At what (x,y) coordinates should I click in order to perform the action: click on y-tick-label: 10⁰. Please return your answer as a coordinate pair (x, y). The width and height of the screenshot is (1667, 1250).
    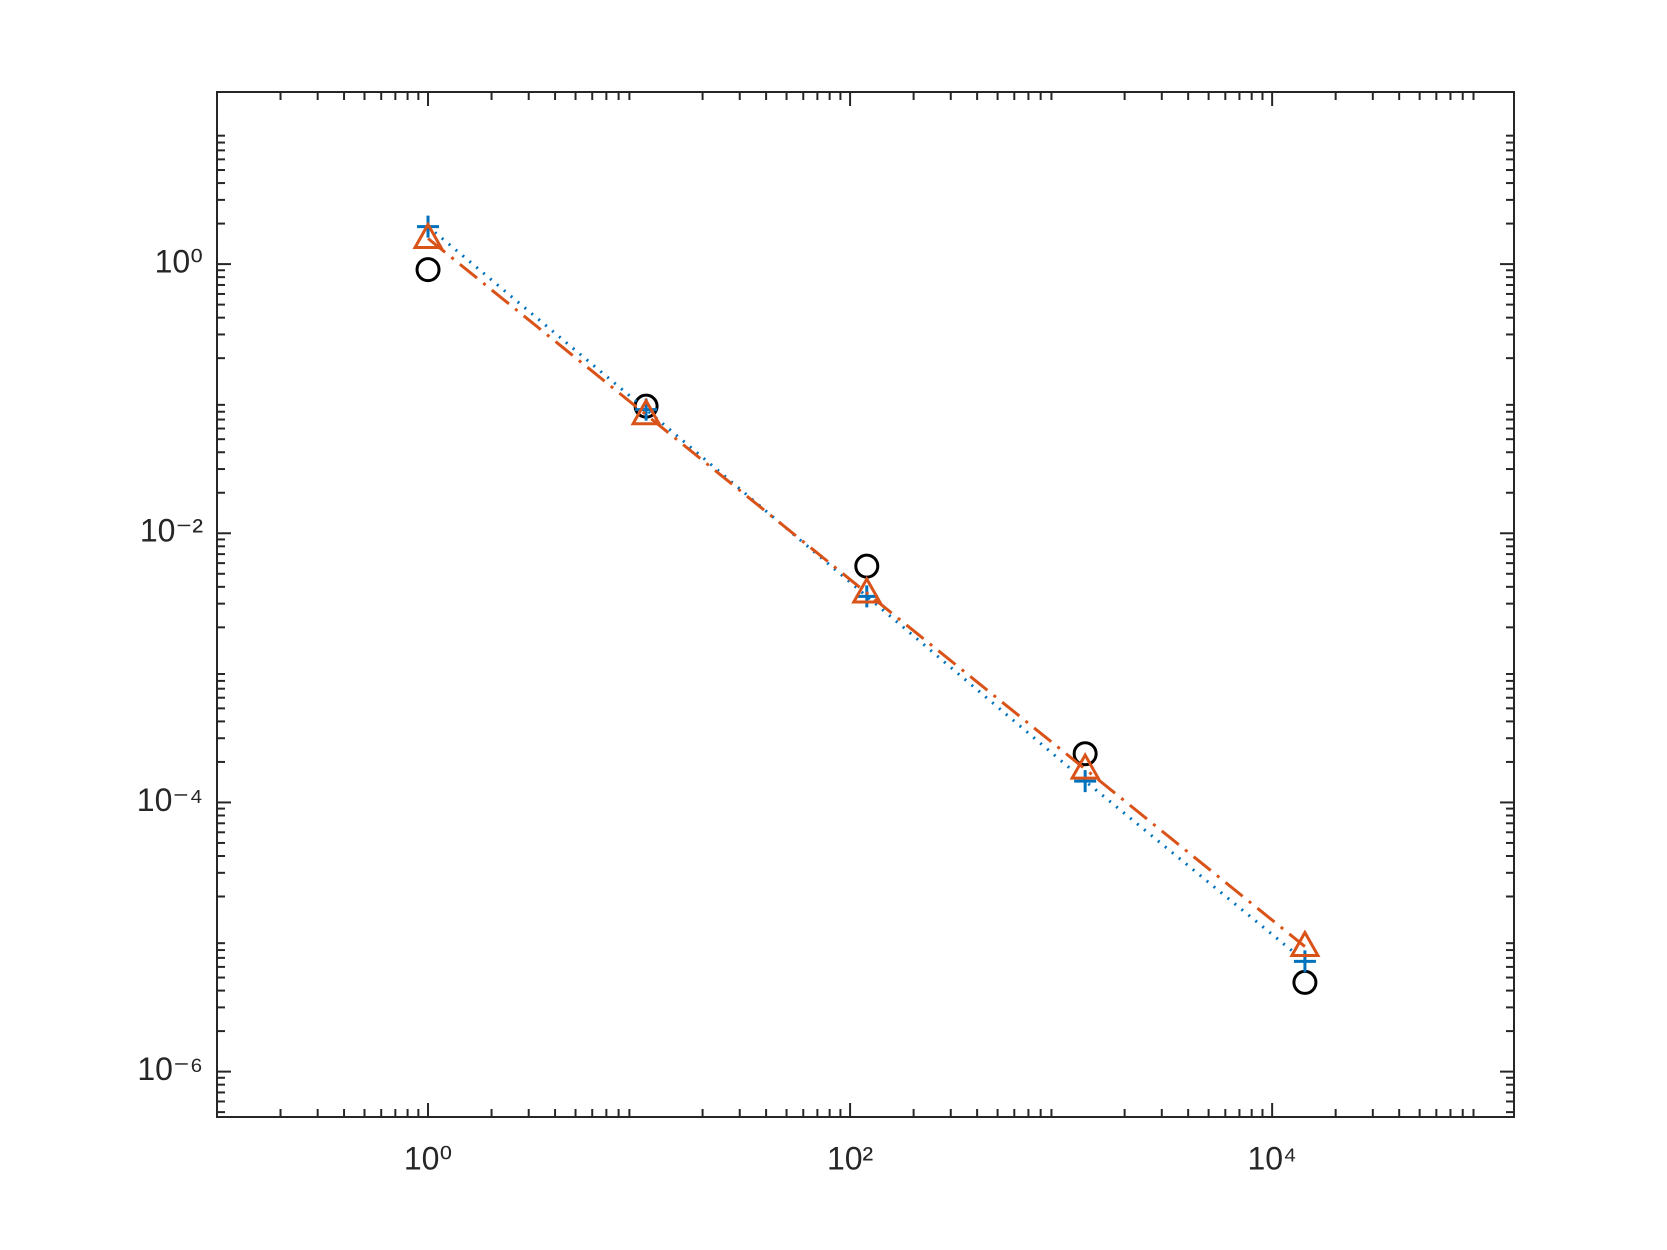
    Looking at the image, I should click on (179, 262).